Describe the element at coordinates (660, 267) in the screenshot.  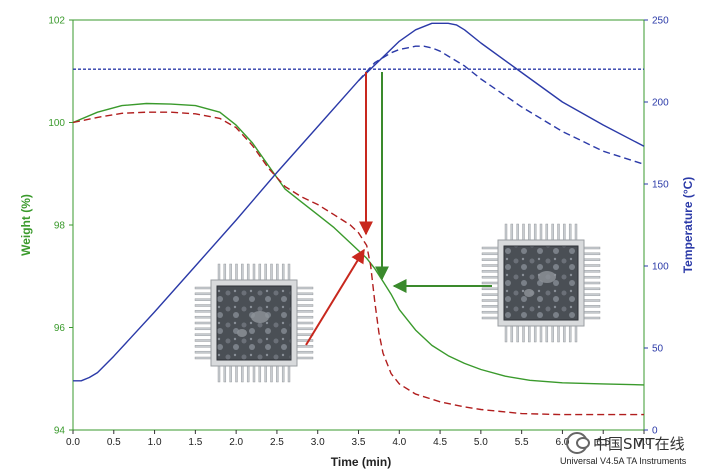
I see `y-right-tick-label: 100` at that location.